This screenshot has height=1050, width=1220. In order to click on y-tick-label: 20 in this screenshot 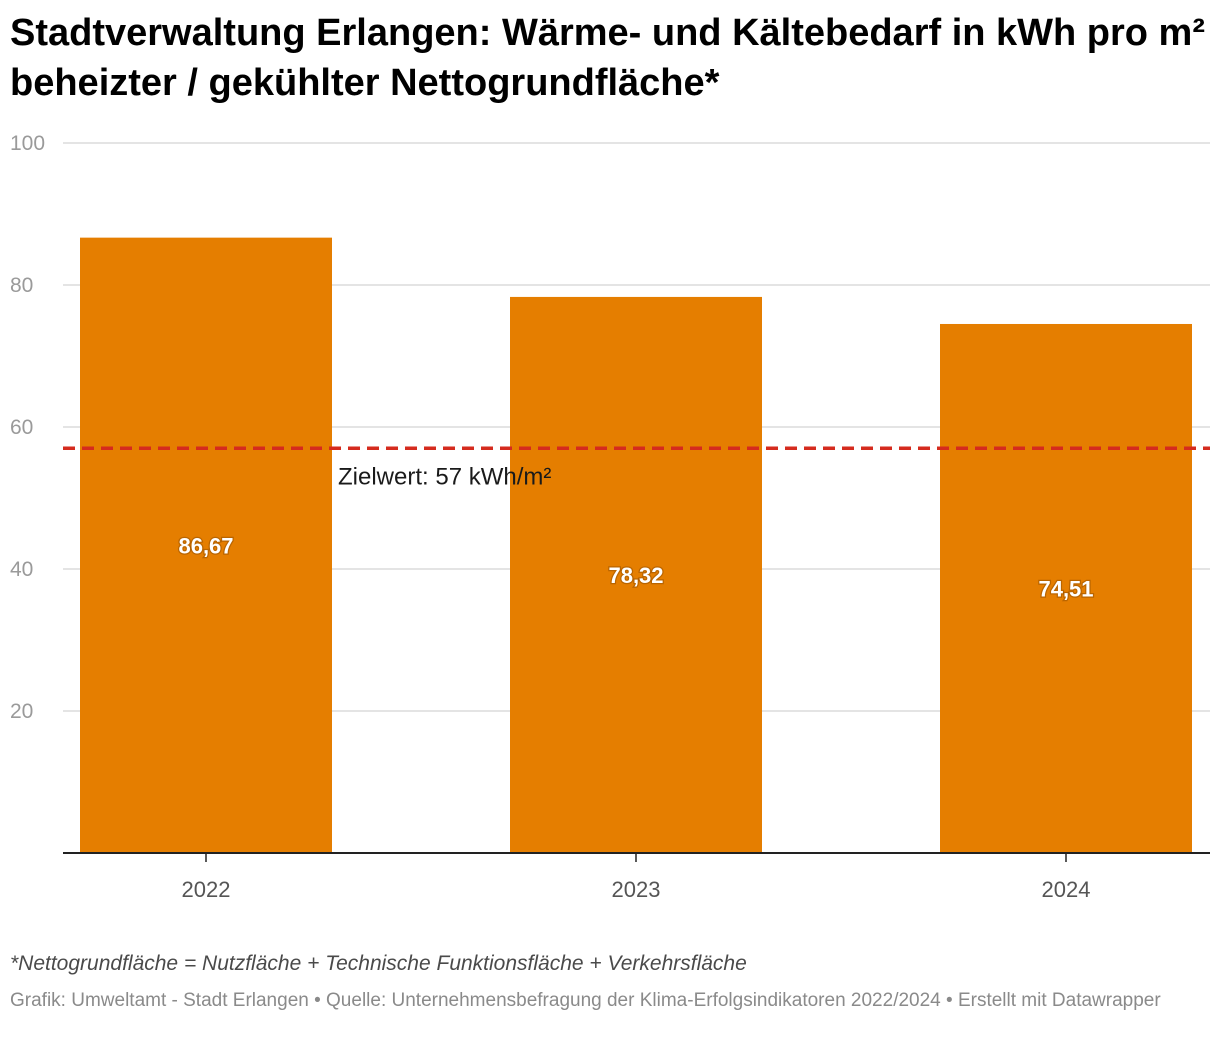, I will do `click(21, 711)`.